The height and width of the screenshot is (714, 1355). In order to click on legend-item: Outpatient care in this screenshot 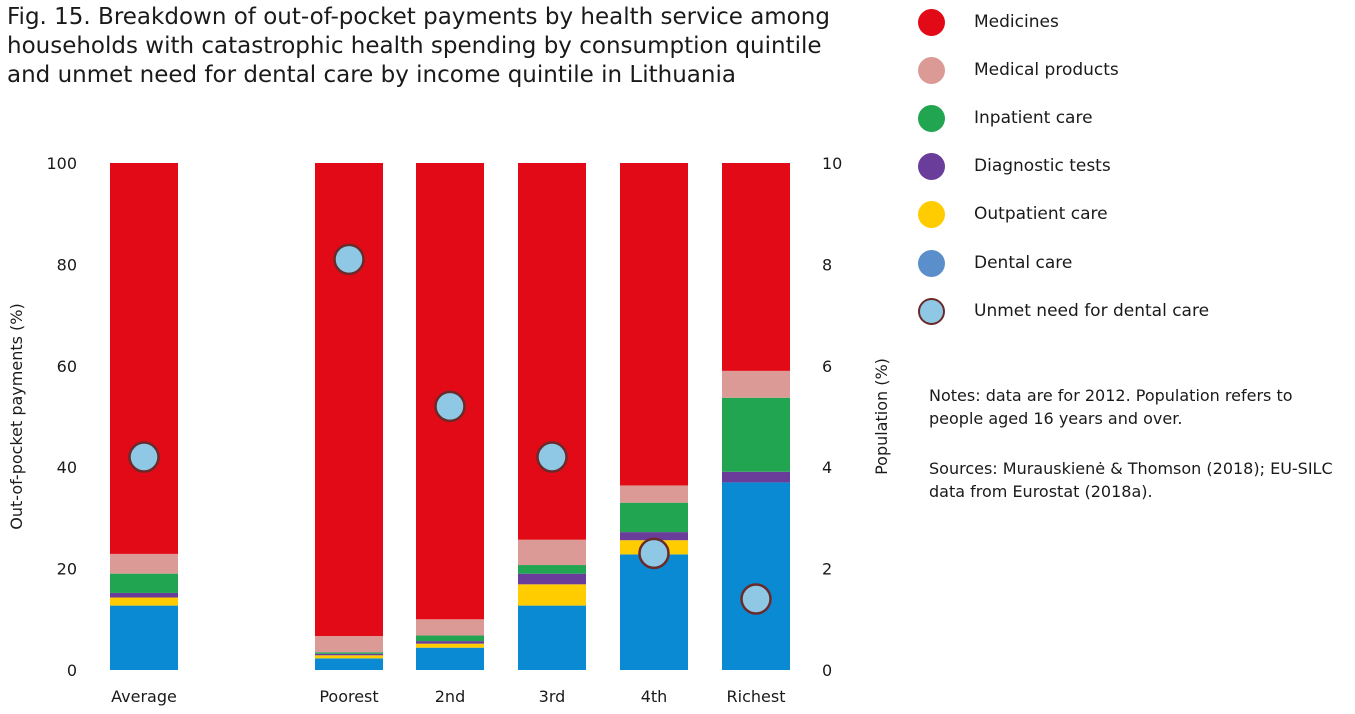, I will do `click(1013, 214)`.